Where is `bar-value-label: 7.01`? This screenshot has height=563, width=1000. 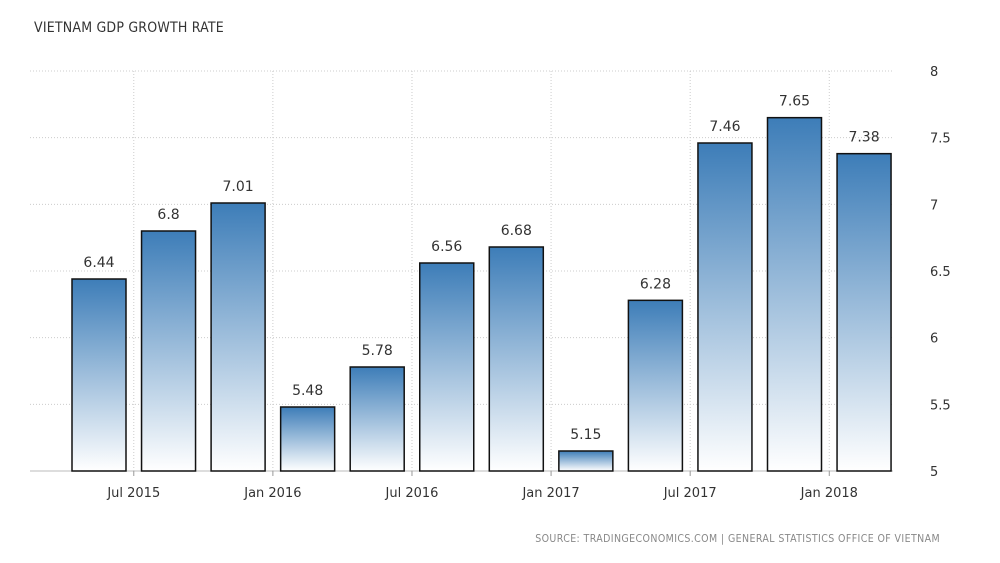 bar-value-label: 7.01 is located at coordinates (238, 187).